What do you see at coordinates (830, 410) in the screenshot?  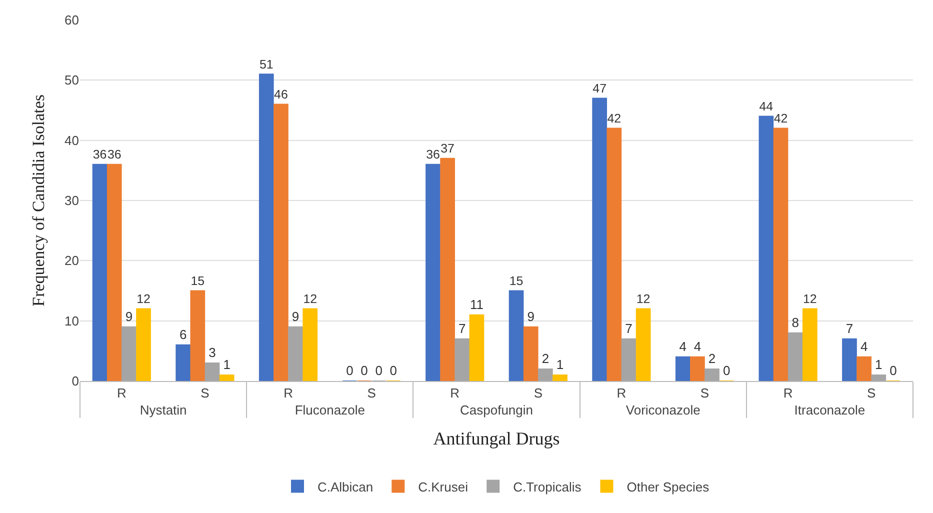 I see `text: Itraconazole` at bounding box center [830, 410].